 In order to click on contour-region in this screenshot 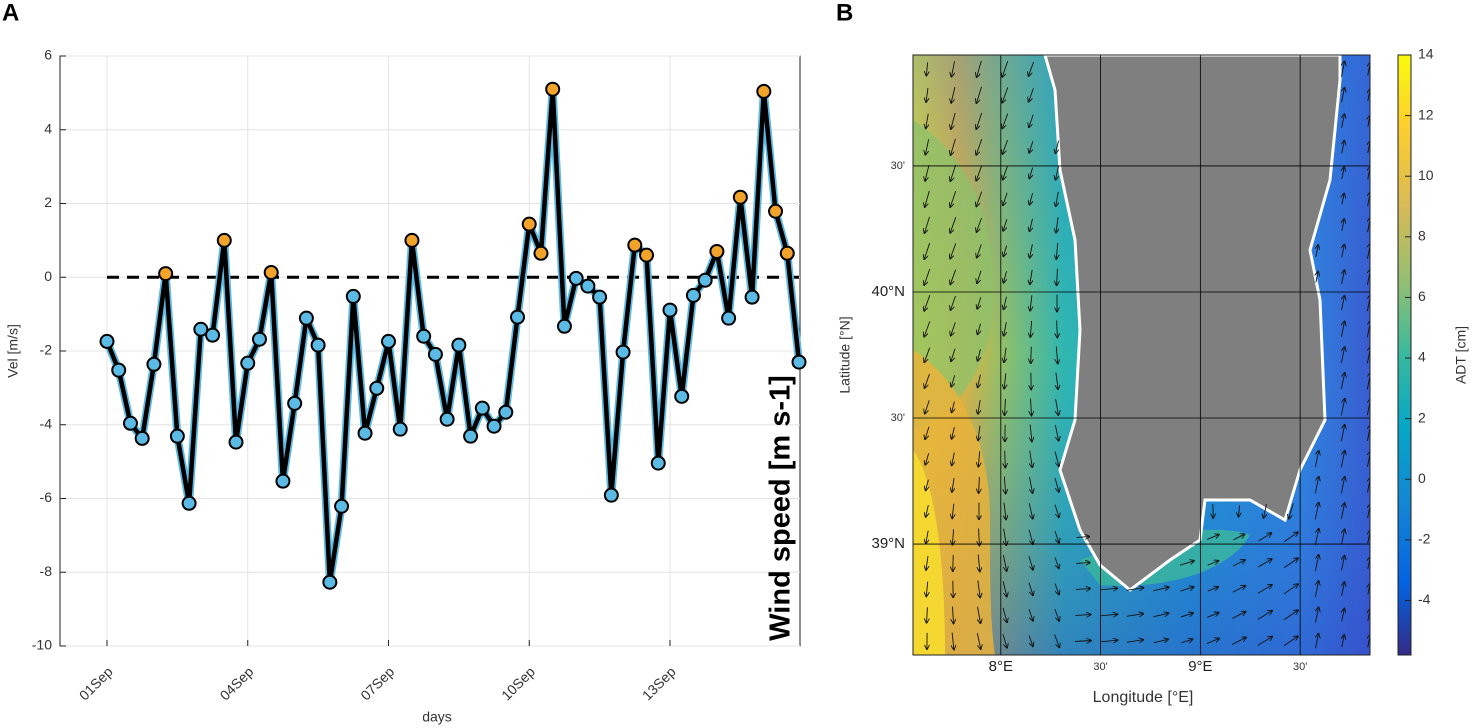, I will do `click(929, 552)`.